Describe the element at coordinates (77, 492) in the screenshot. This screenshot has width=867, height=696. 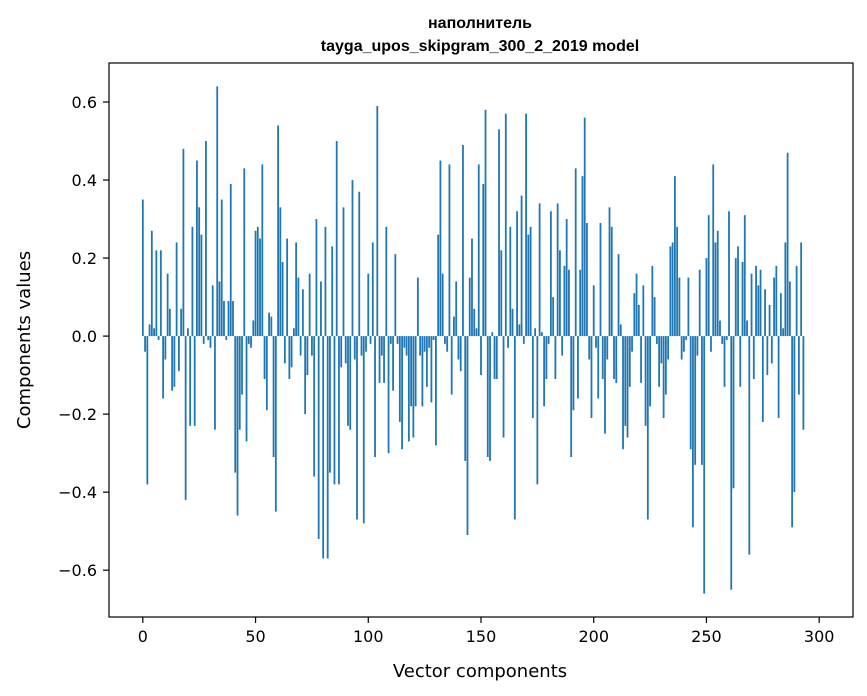
I see `y-tick-label: −0.4` at that location.